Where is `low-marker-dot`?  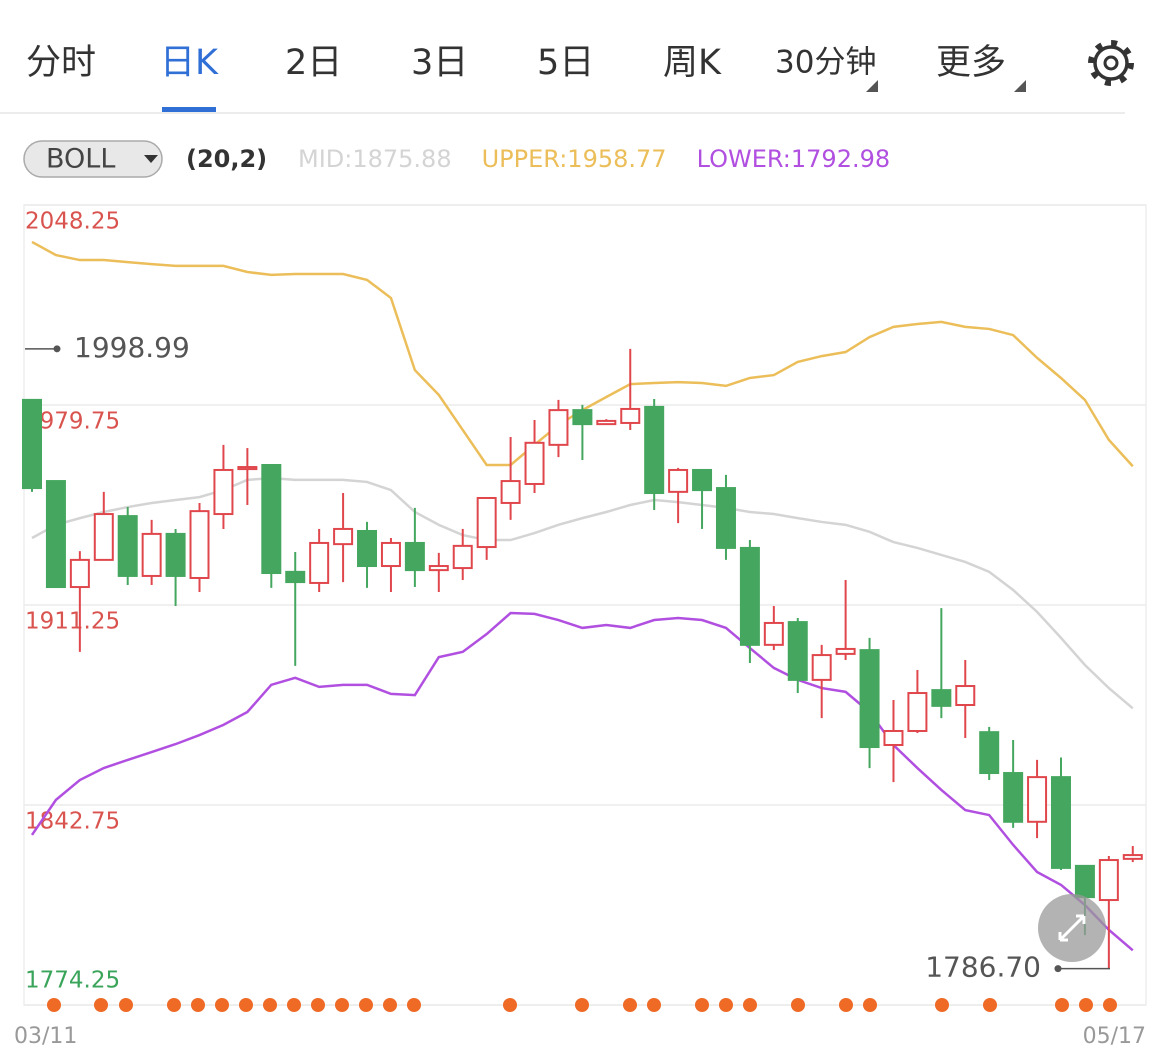
low-marker-dot is located at coordinates (1058, 969).